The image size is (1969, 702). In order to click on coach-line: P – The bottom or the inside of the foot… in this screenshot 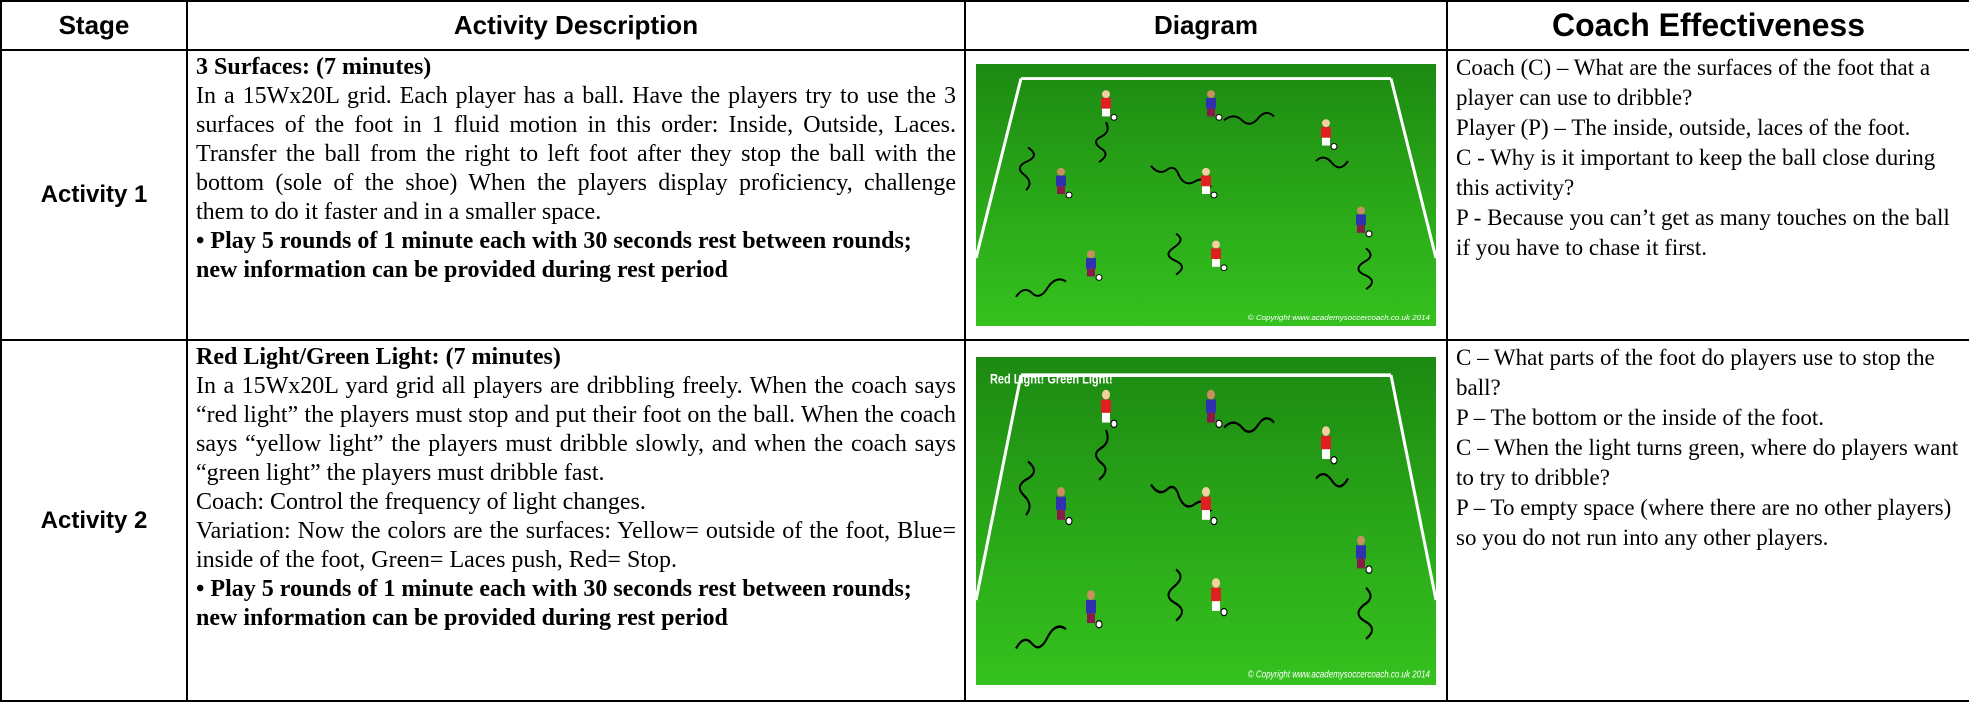, I will do `click(1640, 418)`.